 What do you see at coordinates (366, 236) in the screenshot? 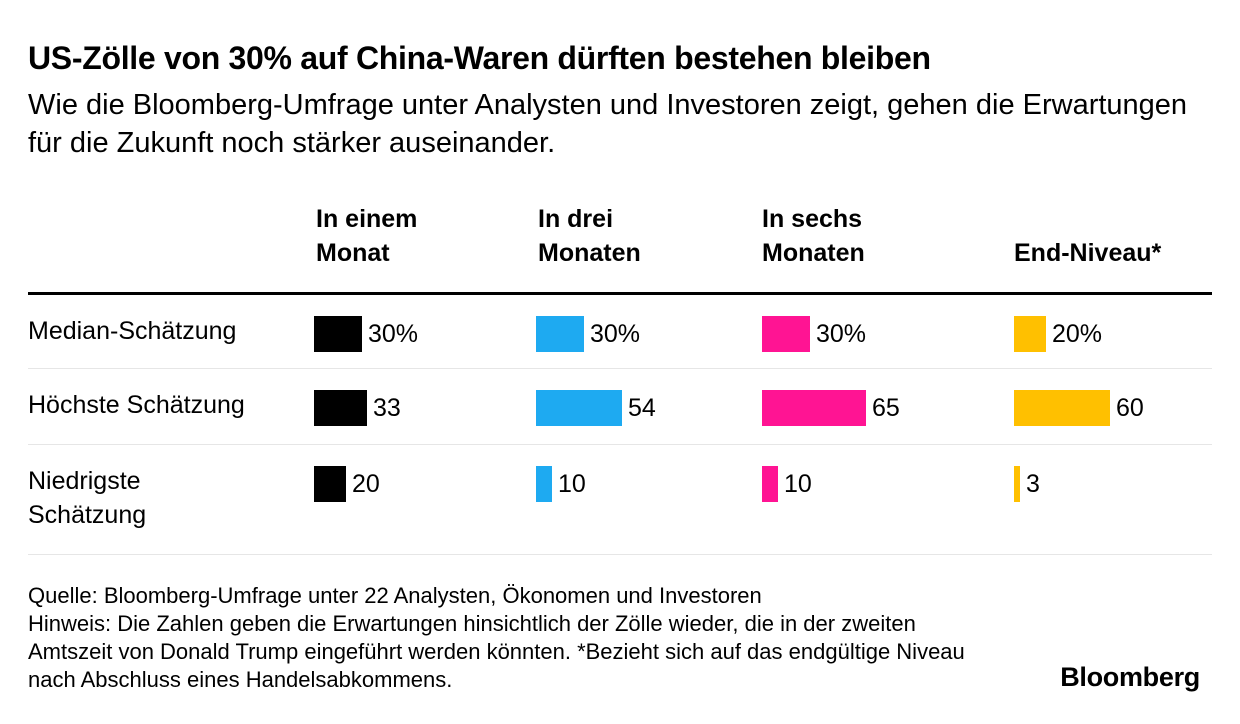
I see `column-header-1-month: In einem Monat` at bounding box center [366, 236].